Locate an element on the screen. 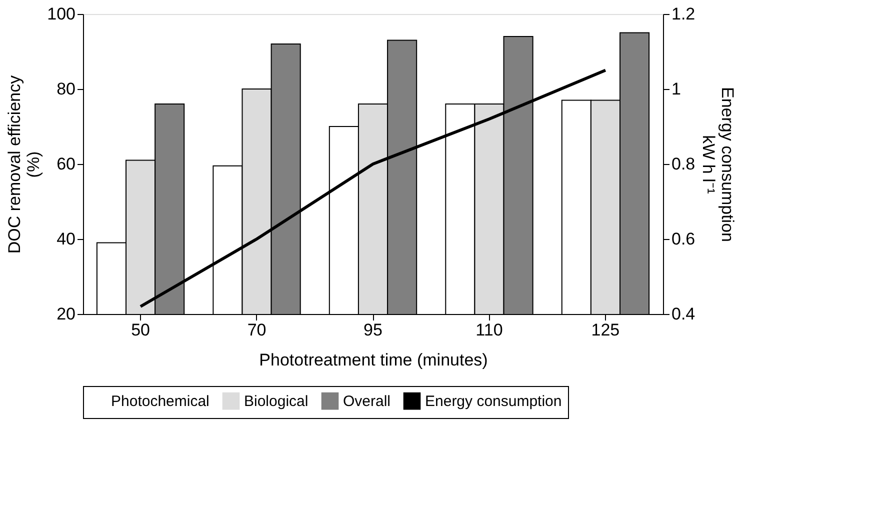  x-tick-label: 70 is located at coordinates (256, 330).